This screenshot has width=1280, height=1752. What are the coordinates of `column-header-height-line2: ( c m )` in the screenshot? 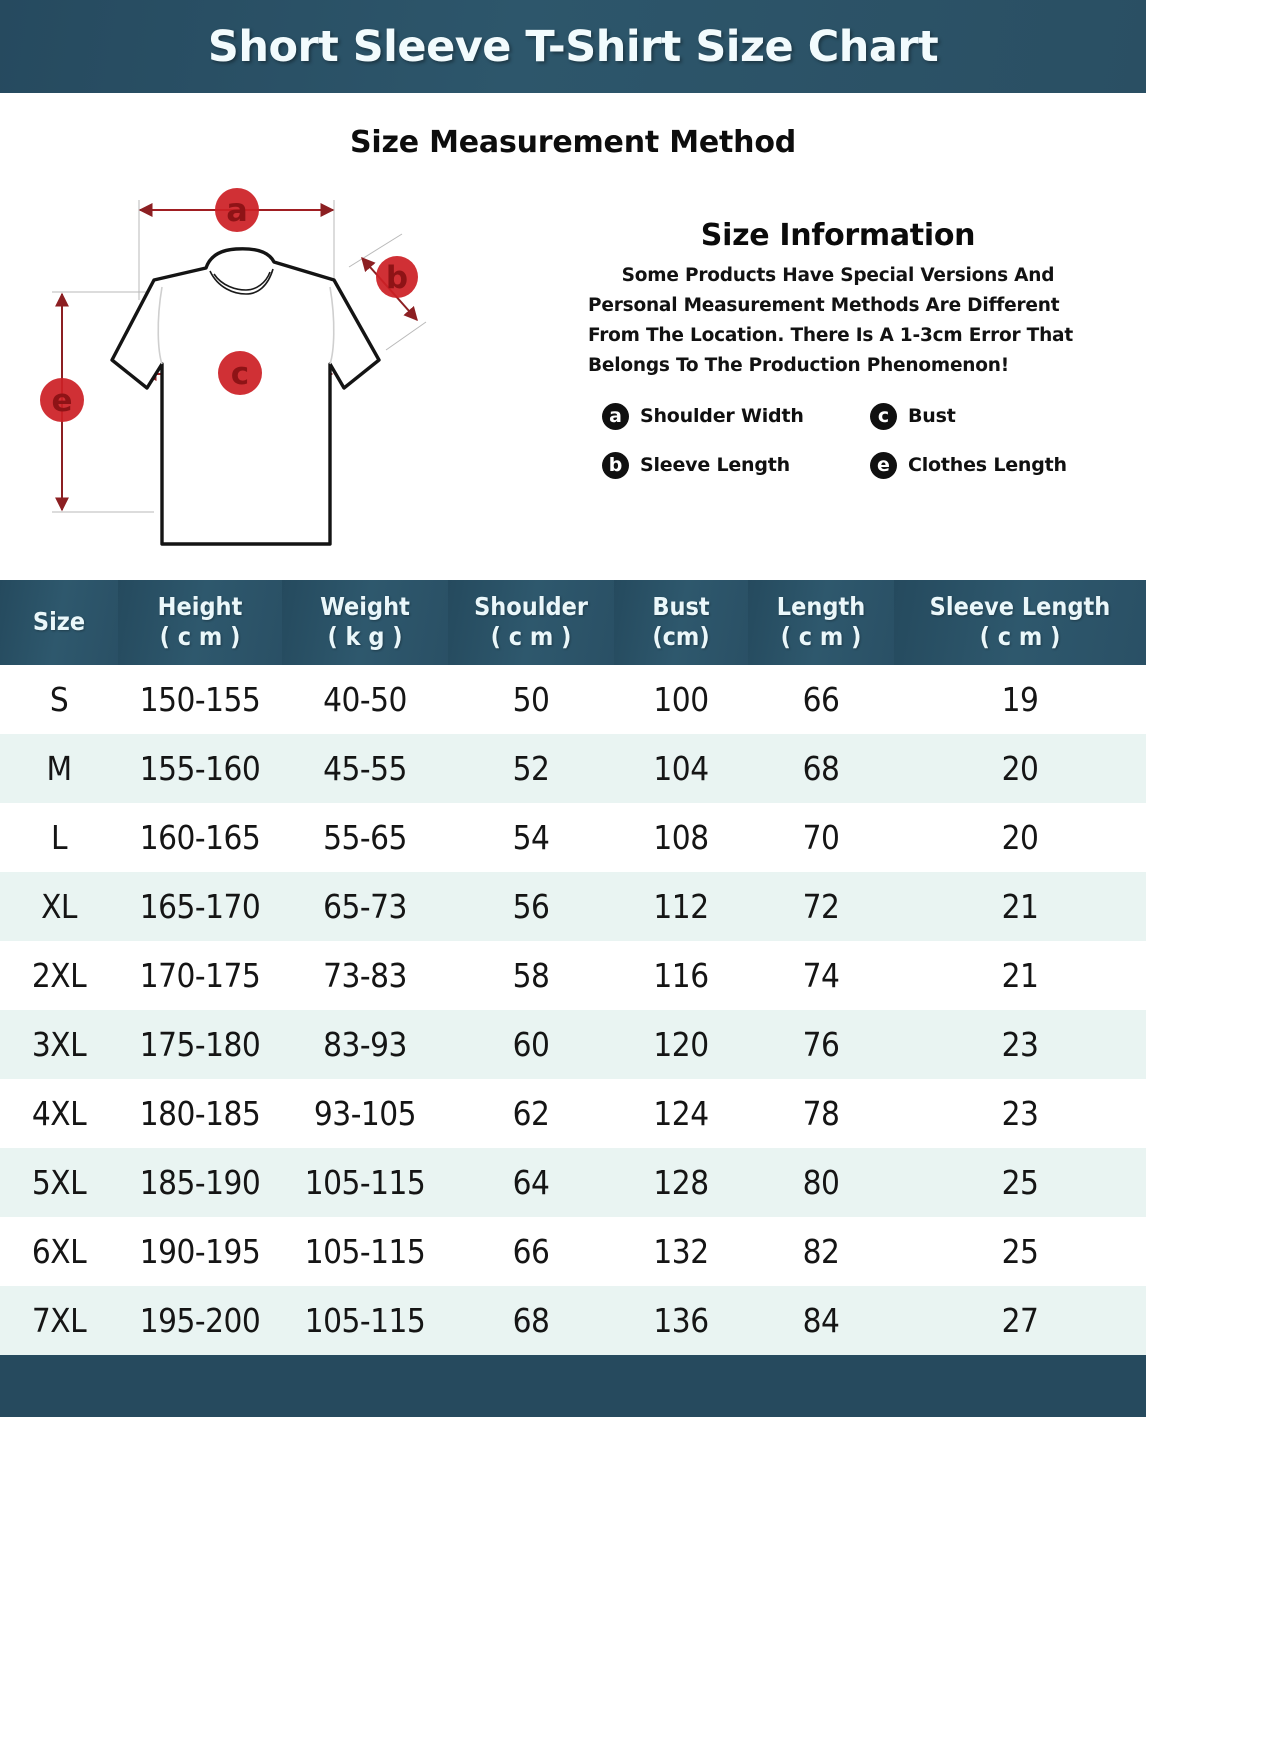 It's located at (200, 636).